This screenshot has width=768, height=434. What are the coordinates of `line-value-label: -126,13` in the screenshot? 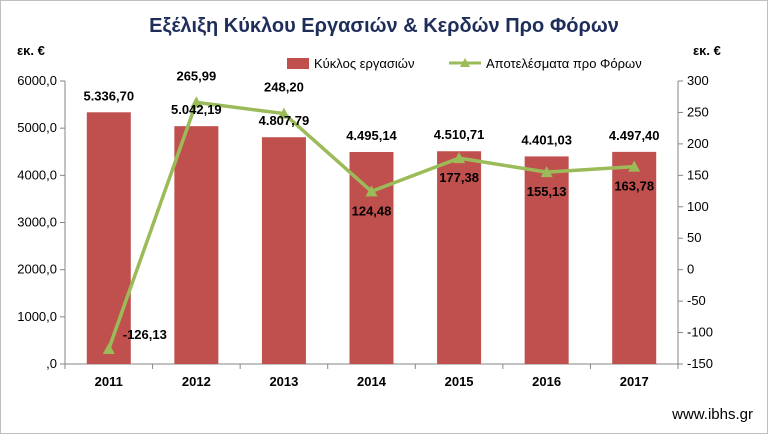 It's located at (145, 334).